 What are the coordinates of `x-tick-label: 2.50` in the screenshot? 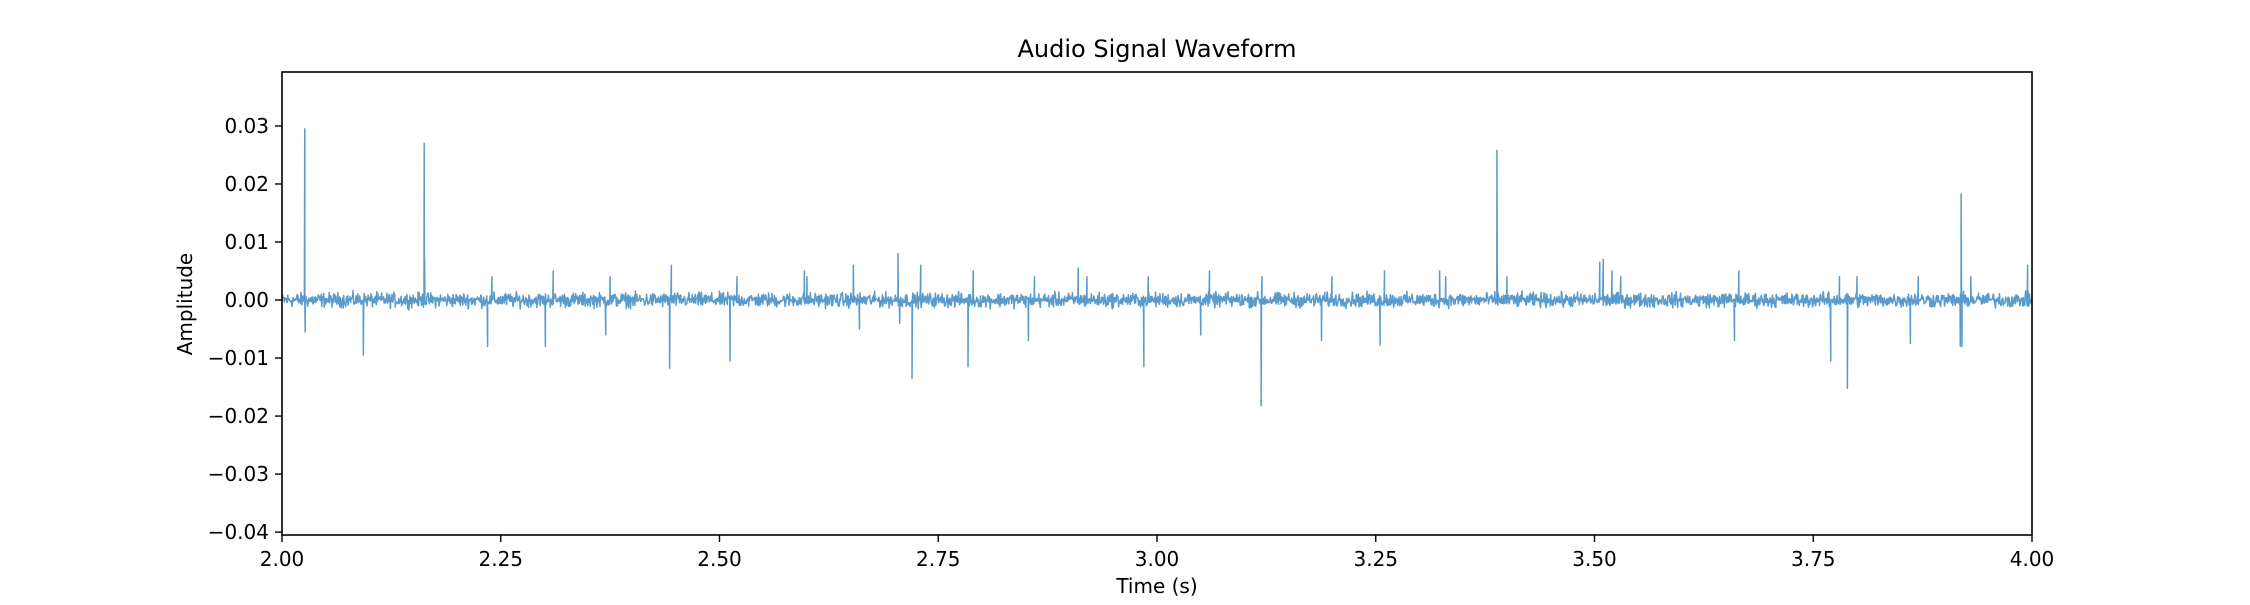 It's located at (719, 559).